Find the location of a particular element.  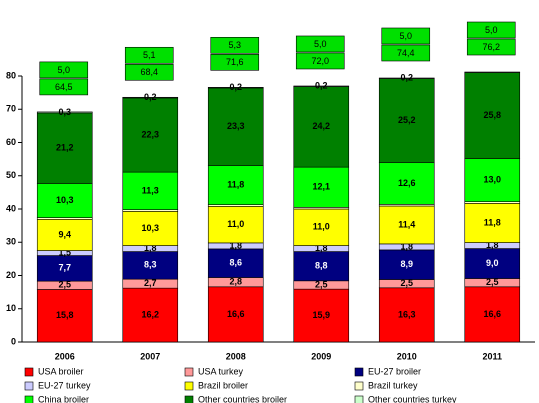

y-tick-label: 70 is located at coordinates (11, 109).